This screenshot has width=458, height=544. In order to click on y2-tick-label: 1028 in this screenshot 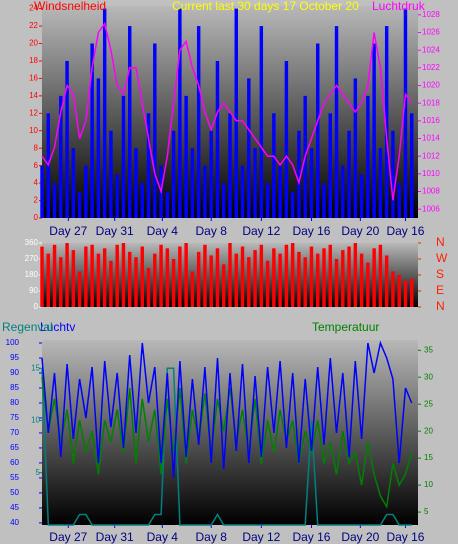, I will do `click(431, 14)`.